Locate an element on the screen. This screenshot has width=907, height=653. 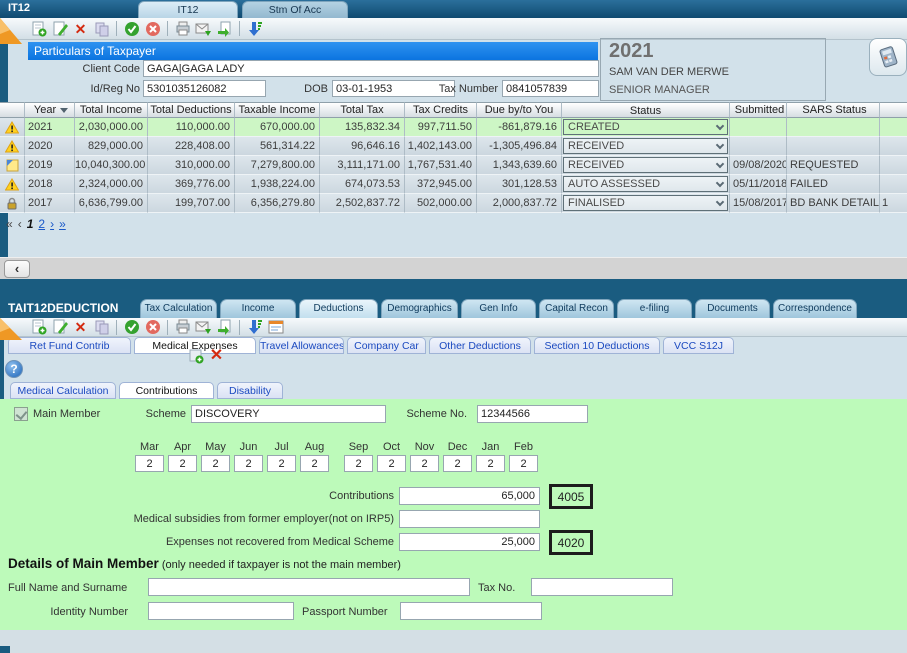
grid-header-tax-credits: Tax Credits is located at coordinates (441, 110).